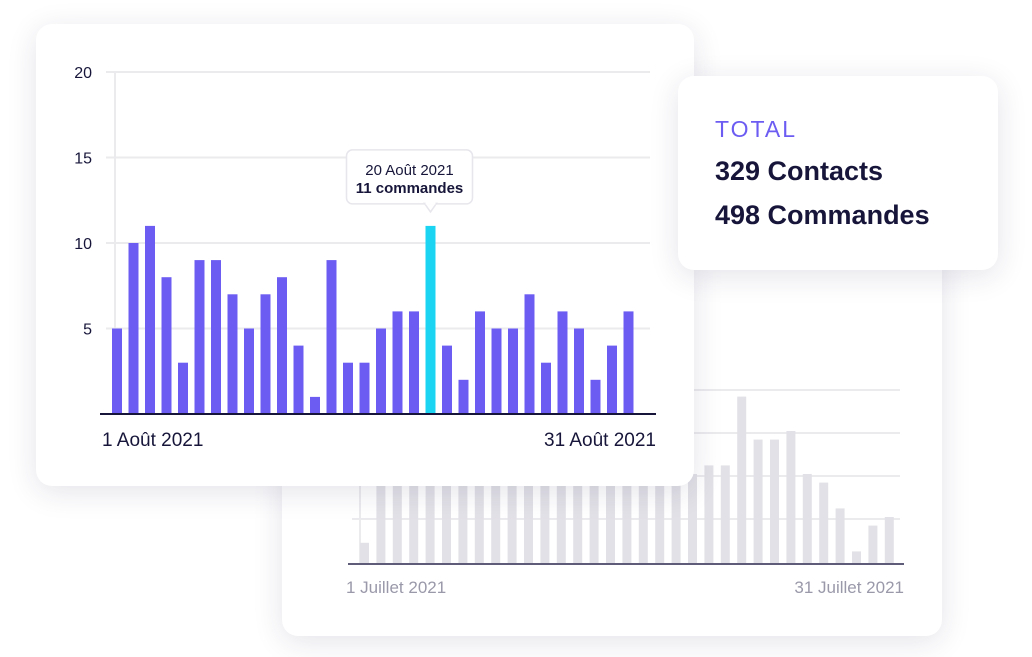 Image resolution: width=1032 pixels, height=657 pixels. I want to click on tooltip-pointer, so click(430, 208).